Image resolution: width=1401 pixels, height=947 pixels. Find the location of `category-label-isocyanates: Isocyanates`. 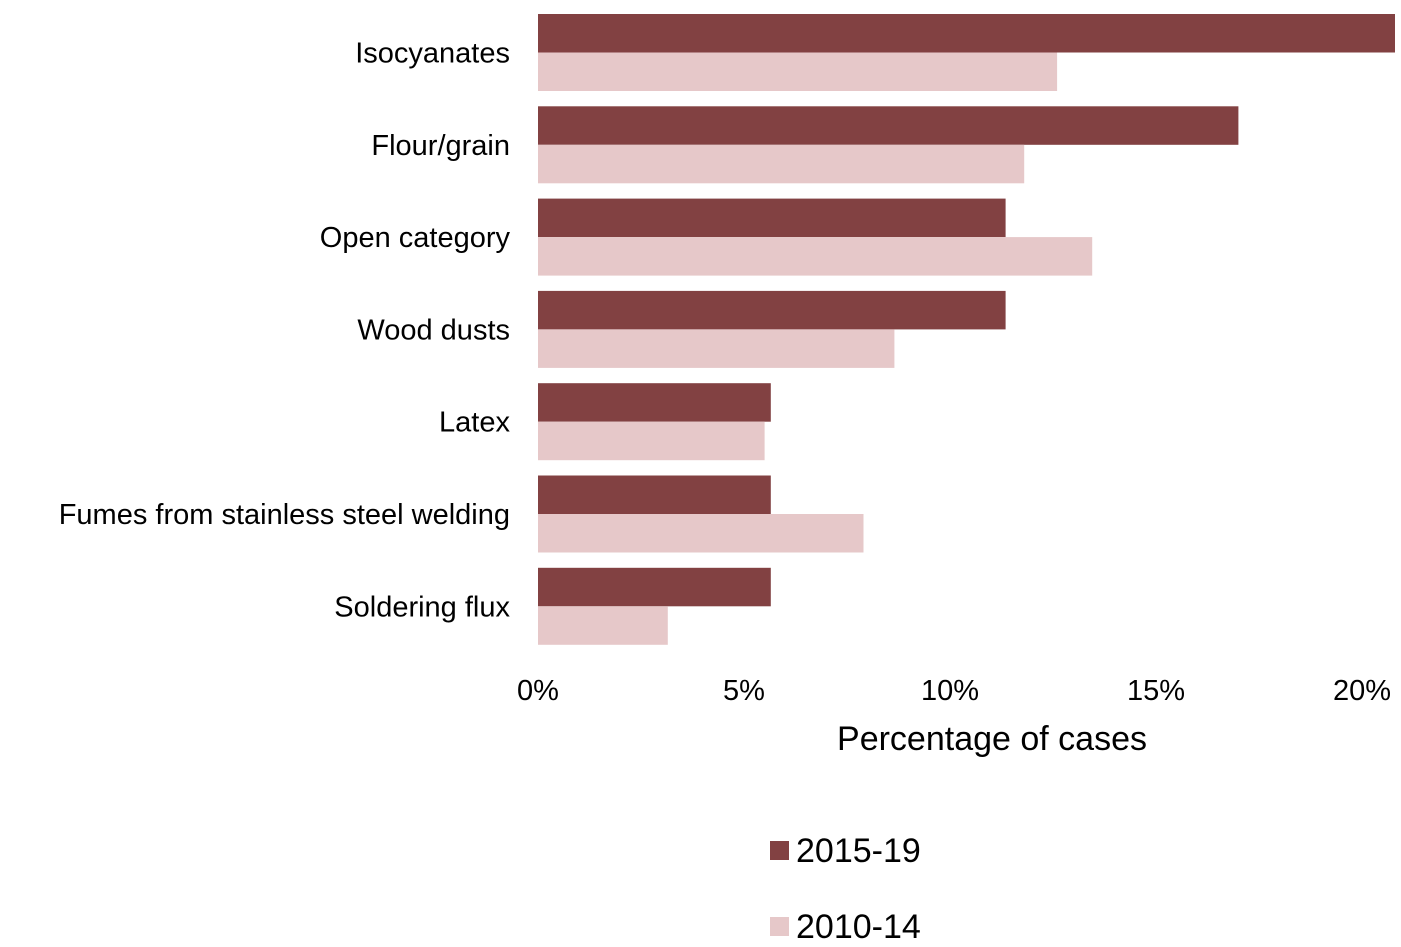

category-label-isocyanates: Isocyanates is located at coordinates (432, 54).